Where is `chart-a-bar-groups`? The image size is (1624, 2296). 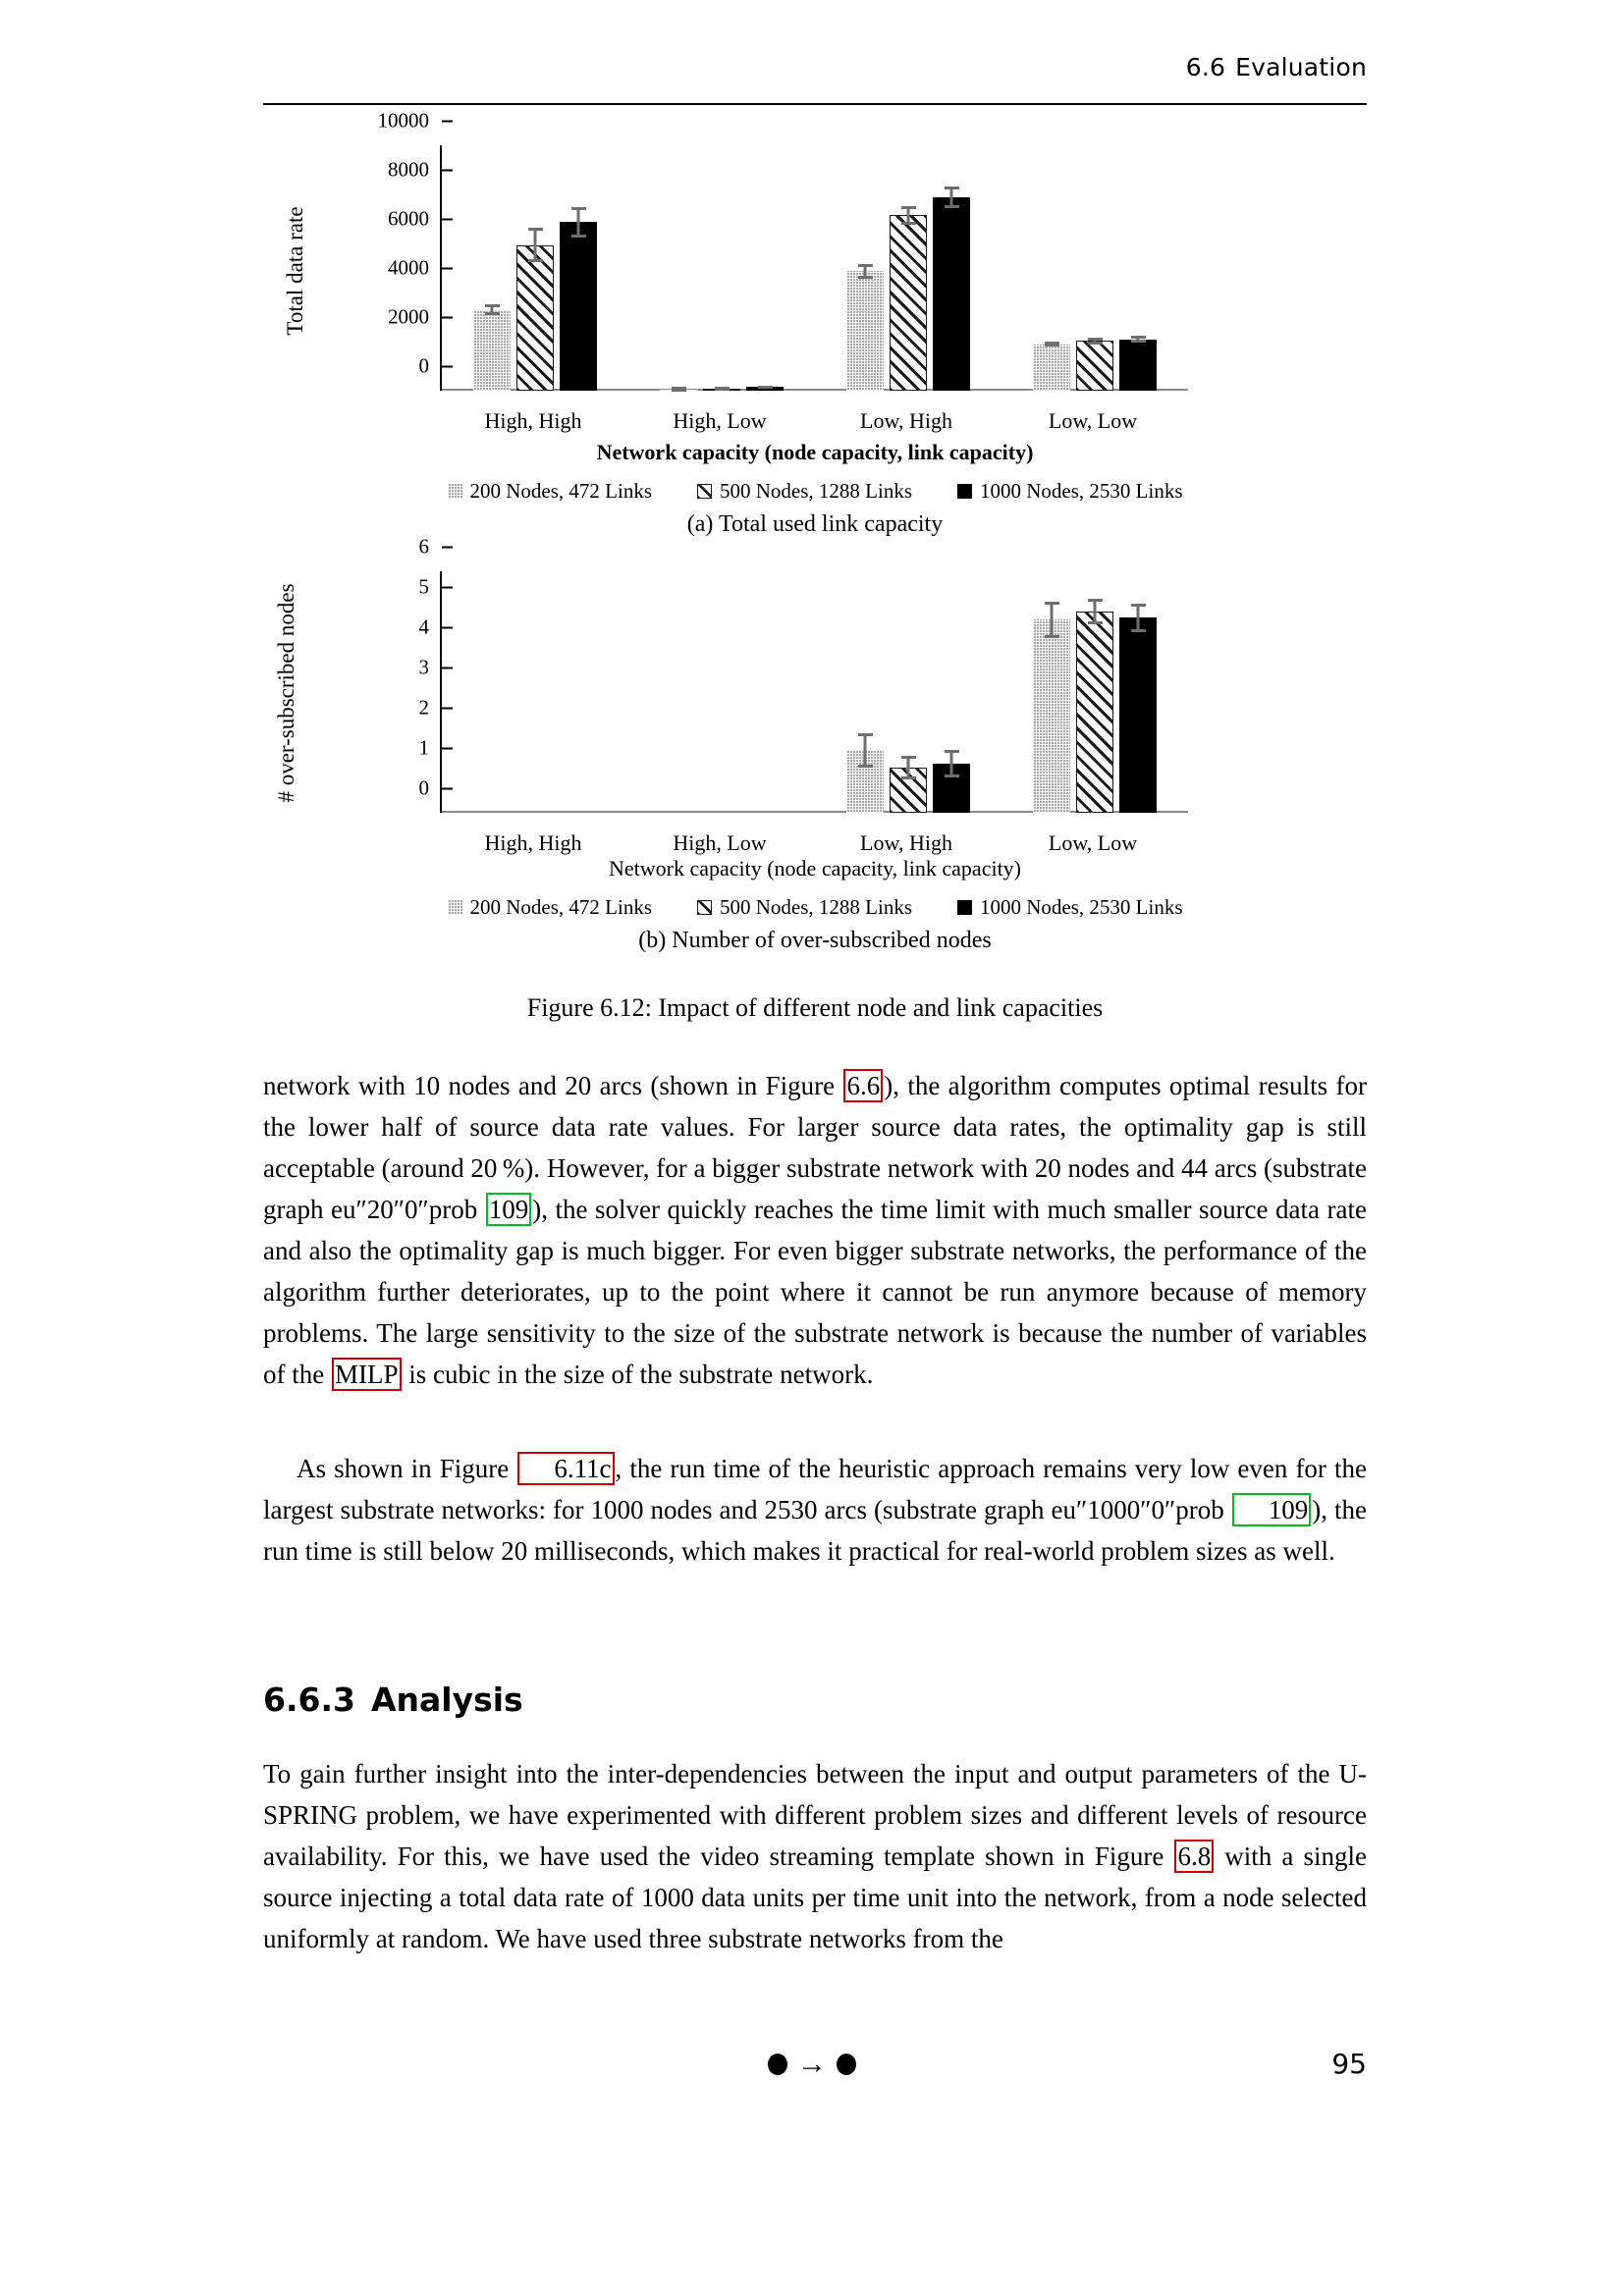
chart-a-bar-groups is located at coordinates (815, 268).